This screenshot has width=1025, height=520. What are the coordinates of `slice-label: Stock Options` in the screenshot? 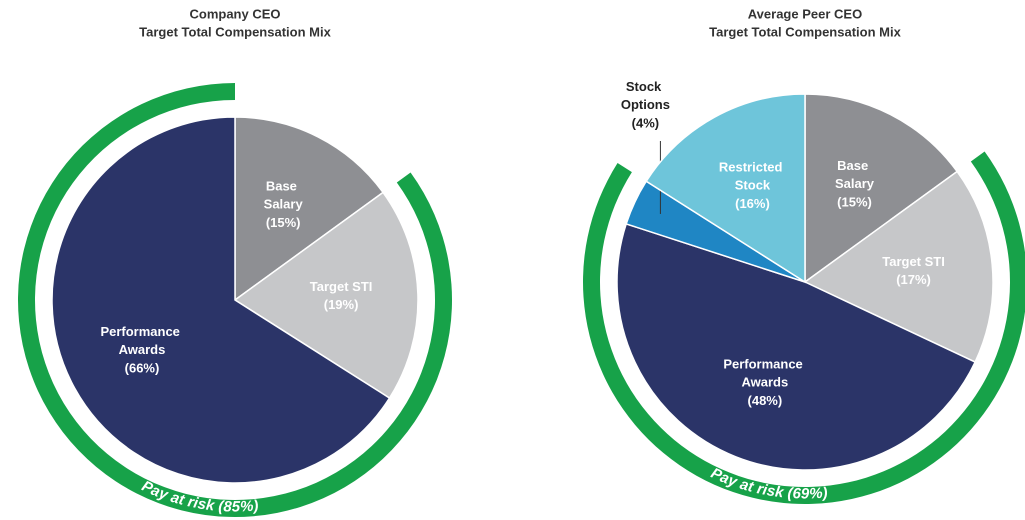 It's located at (645, 95).